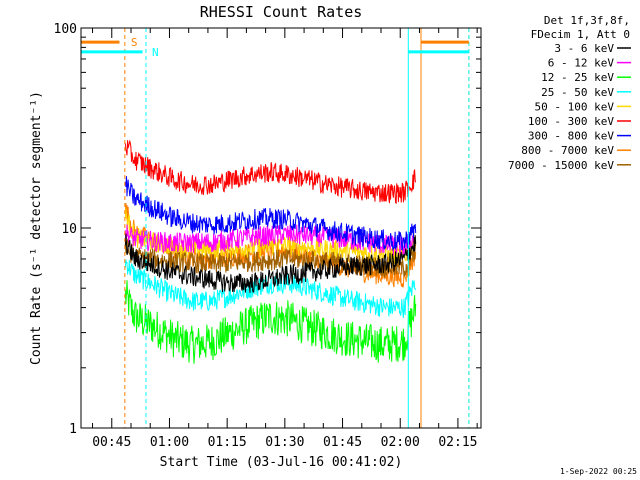  What do you see at coordinates (270, 289) in the screenshot?
I see `series-line-25-50kev` at bounding box center [270, 289].